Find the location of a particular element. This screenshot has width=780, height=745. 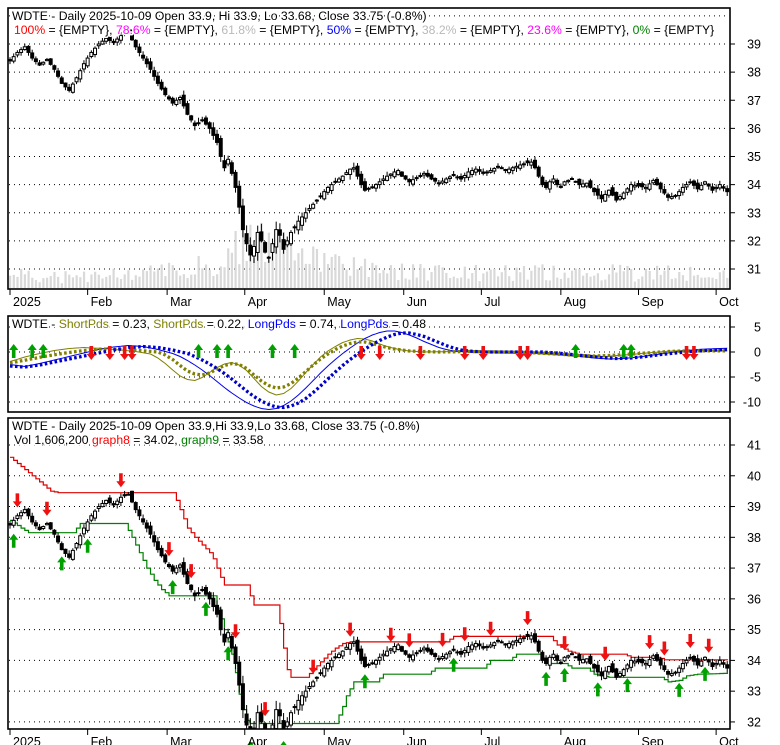

y-axis-label: 38 is located at coordinates (754, 538).